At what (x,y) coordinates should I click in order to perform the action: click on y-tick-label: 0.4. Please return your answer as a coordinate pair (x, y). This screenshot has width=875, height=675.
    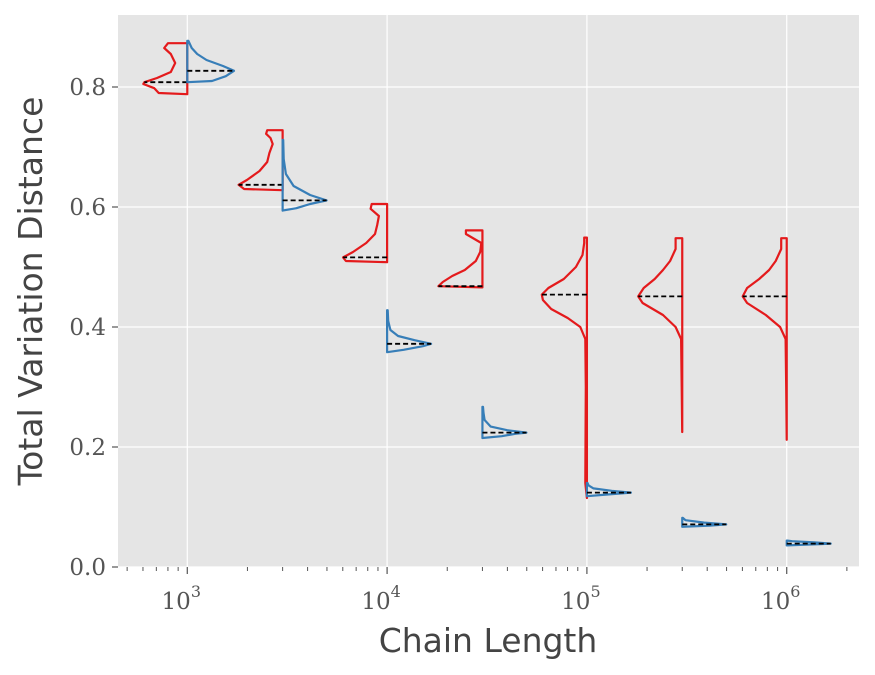
    Looking at the image, I should click on (87, 328).